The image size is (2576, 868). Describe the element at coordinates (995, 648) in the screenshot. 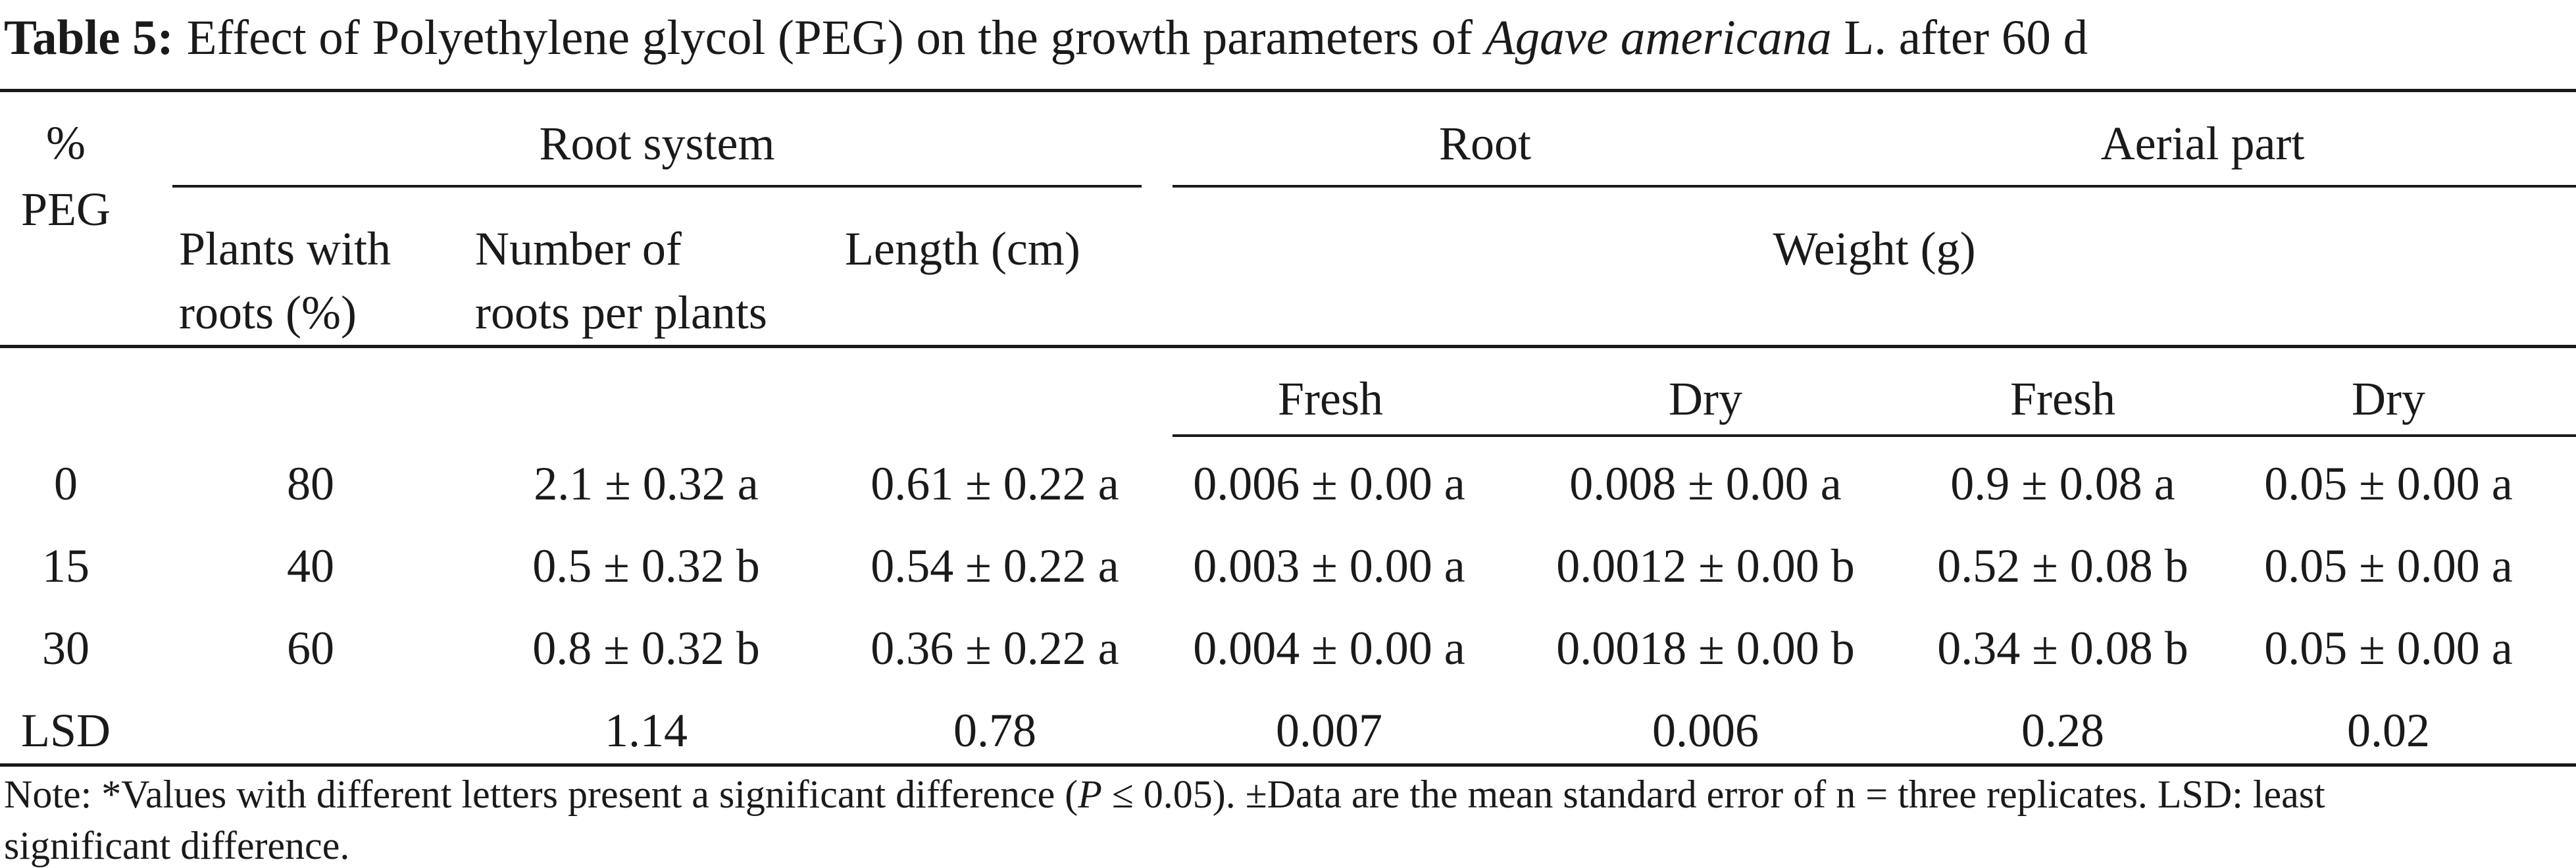

I see `cell-length: 0.36 ± 0.22 a` at that location.